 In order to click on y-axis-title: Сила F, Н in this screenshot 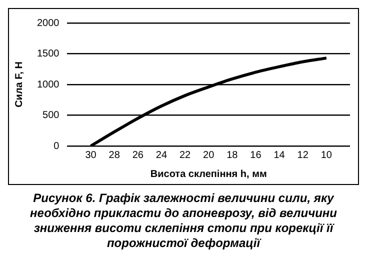, I will do `click(19, 85)`.